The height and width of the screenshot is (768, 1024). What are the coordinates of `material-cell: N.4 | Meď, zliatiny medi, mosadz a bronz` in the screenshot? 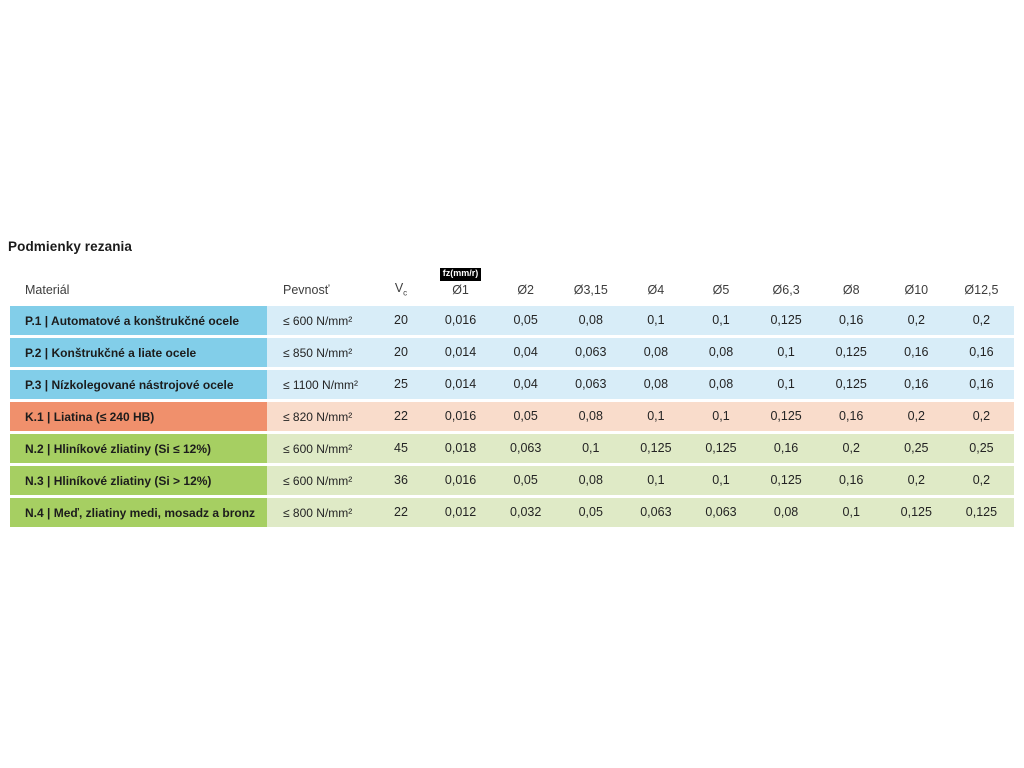 It's located at (138, 512).